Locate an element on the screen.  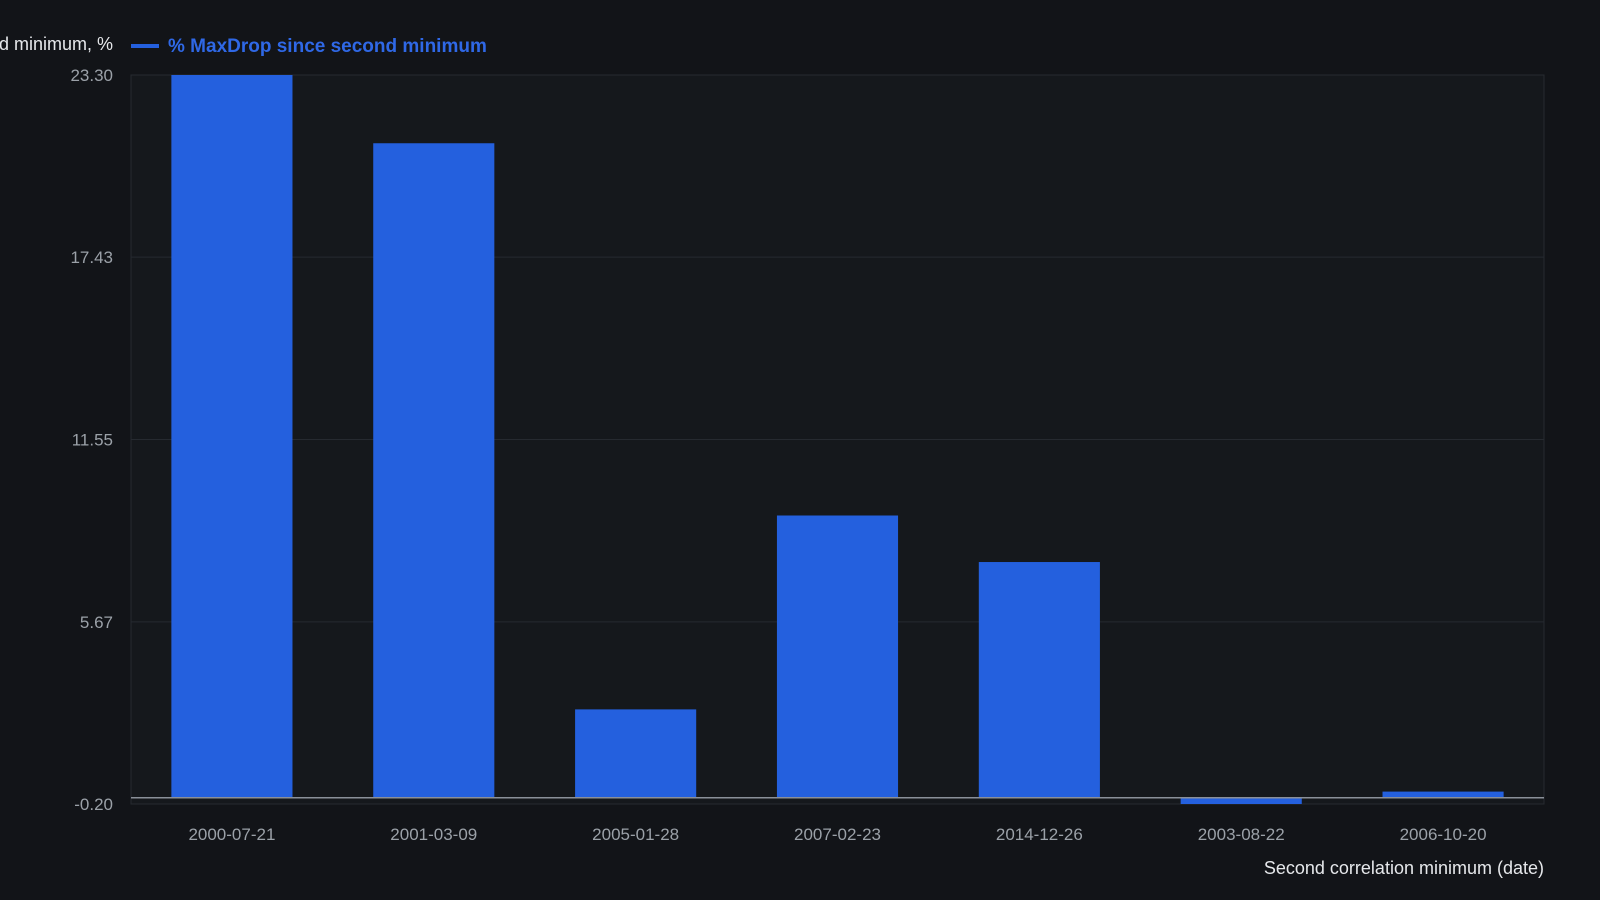
y-tick-labels: 23.30 17.43 11.55 5.67 -0.20 is located at coordinates (91, 440).